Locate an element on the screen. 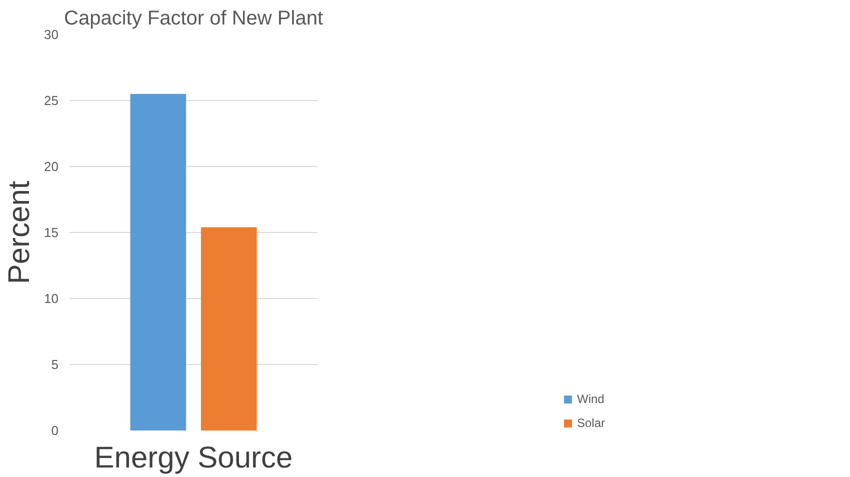 Image resolution: width=850 pixels, height=477 pixels. y-tick-label: 15 is located at coordinates (51, 232).